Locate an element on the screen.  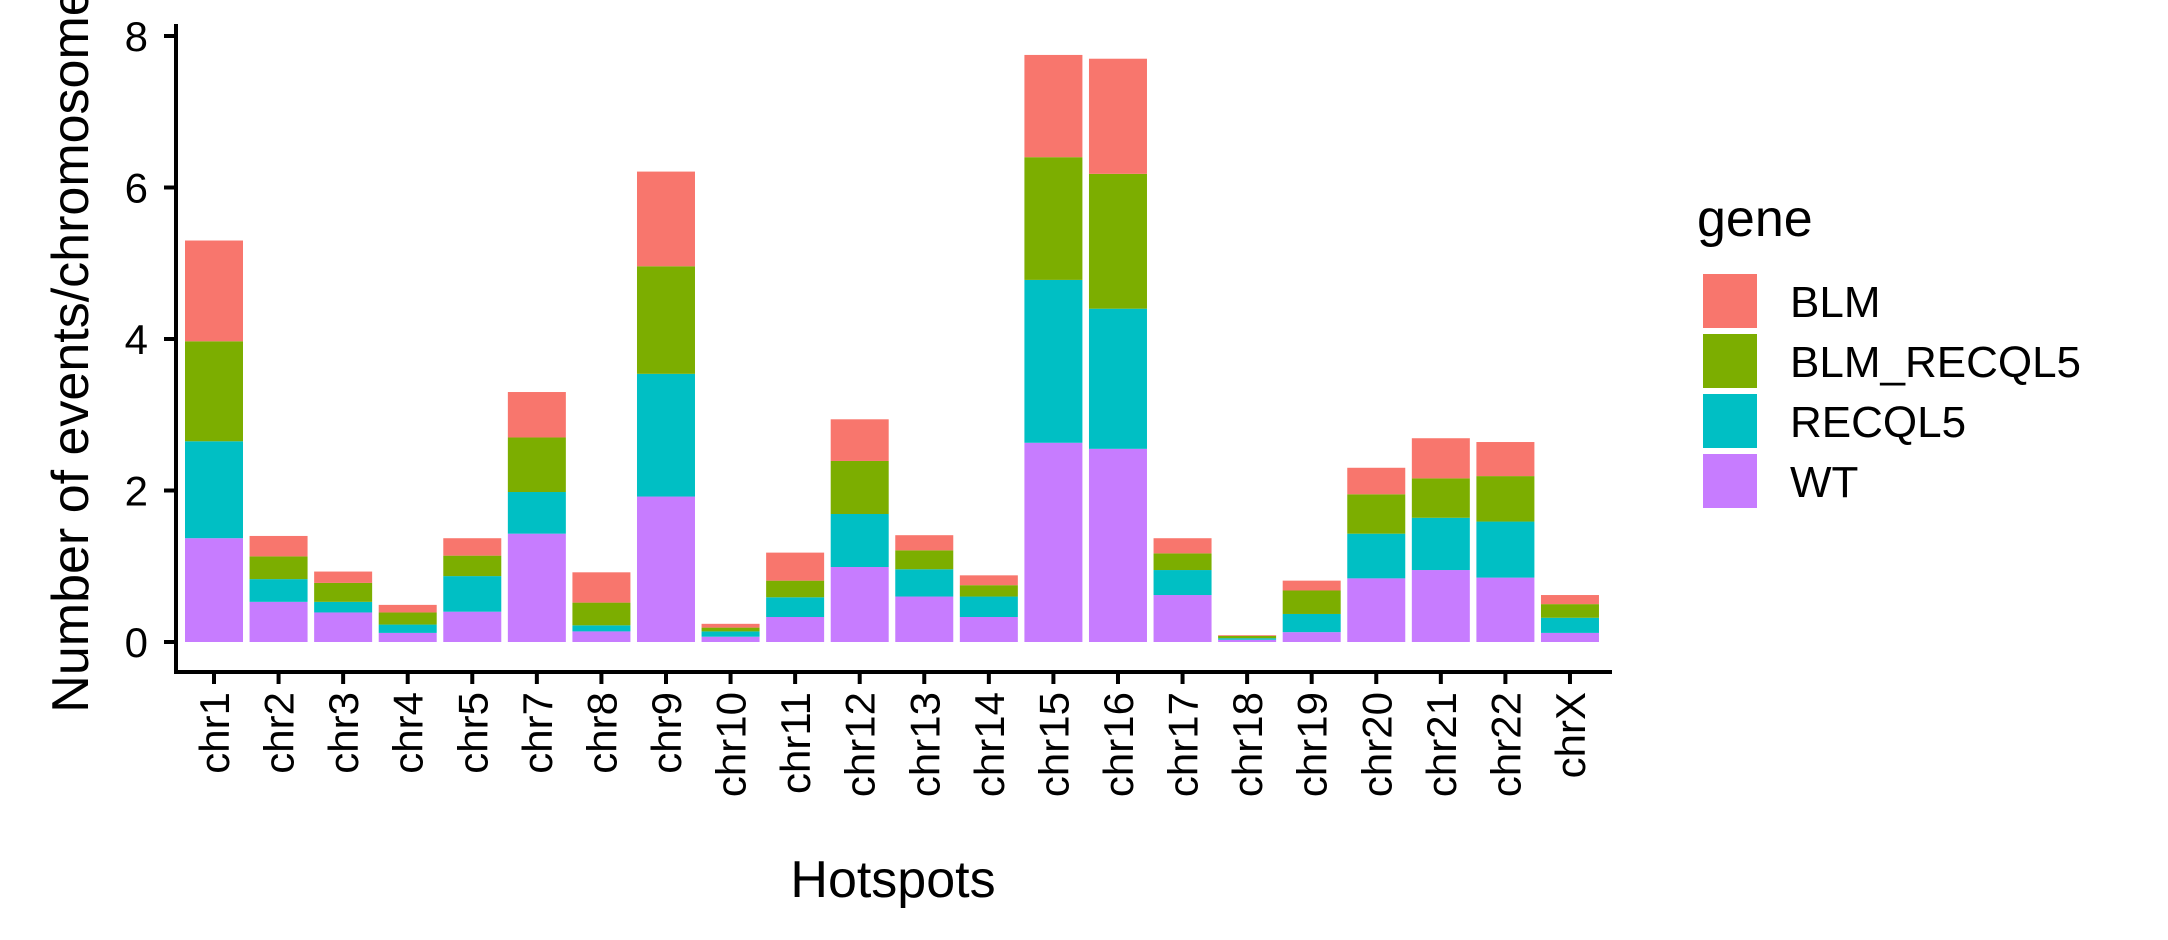
bar-chr3-recql5 is located at coordinates (343, 607).